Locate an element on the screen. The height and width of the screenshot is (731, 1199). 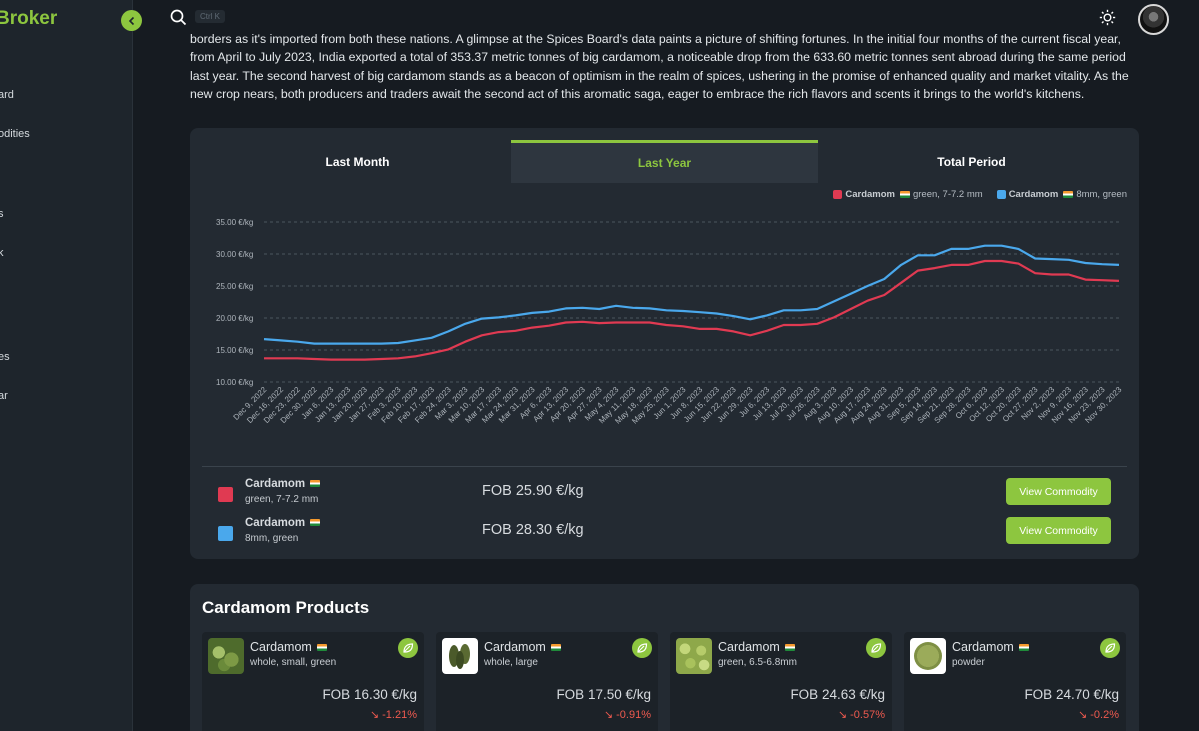
period-tabs: Last Month Last Year Total Period is located at coordinates (664, 161).